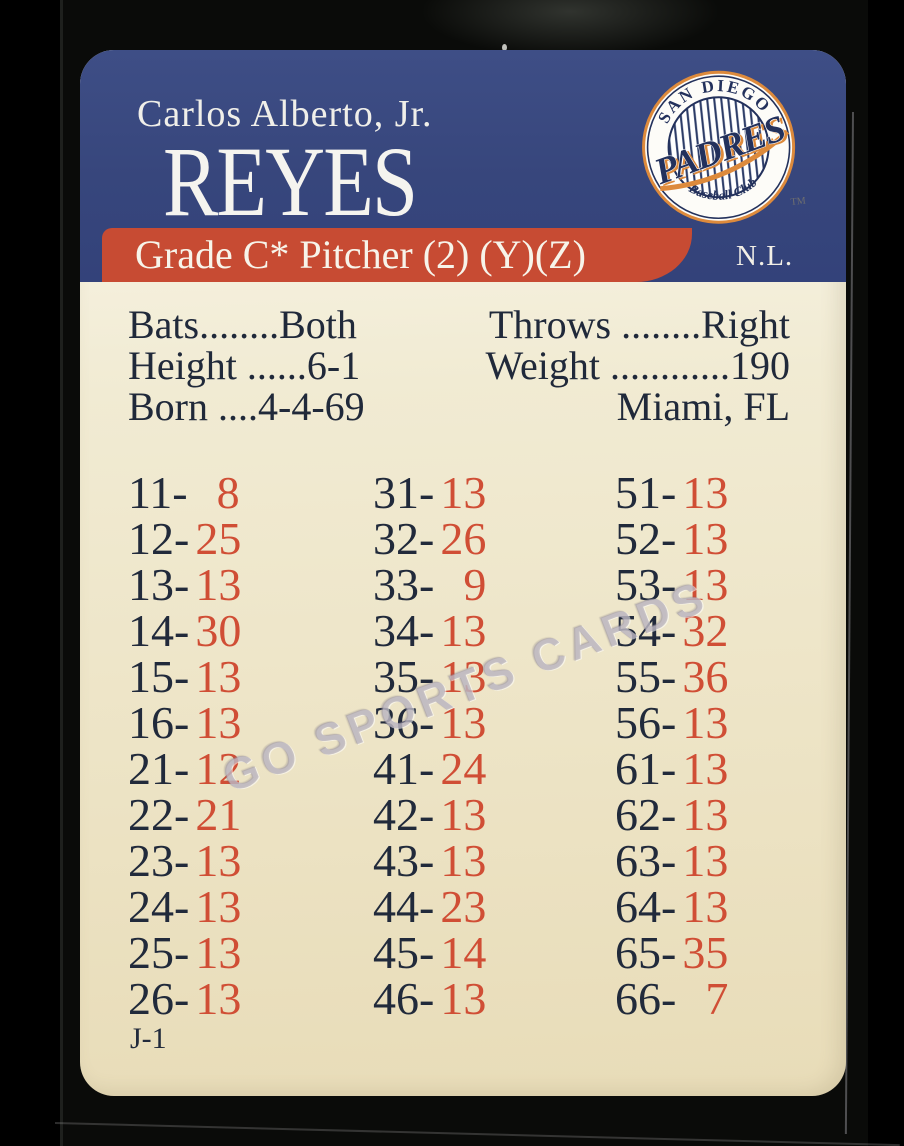  I want to click on dice-roll-number: 42-, so click(404, 814).